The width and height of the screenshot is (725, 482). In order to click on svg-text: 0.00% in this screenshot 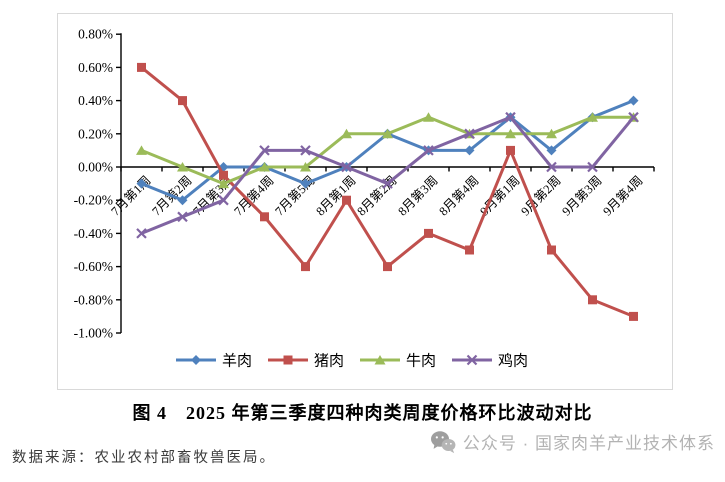, I will do `click(95, 167)`.